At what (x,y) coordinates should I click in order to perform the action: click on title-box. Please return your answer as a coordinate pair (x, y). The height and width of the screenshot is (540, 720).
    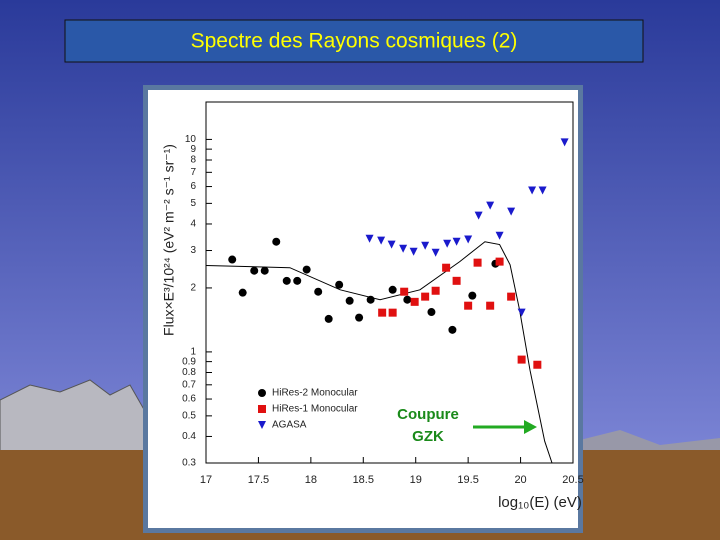
    Looking at the image, I should click on (354, 41).